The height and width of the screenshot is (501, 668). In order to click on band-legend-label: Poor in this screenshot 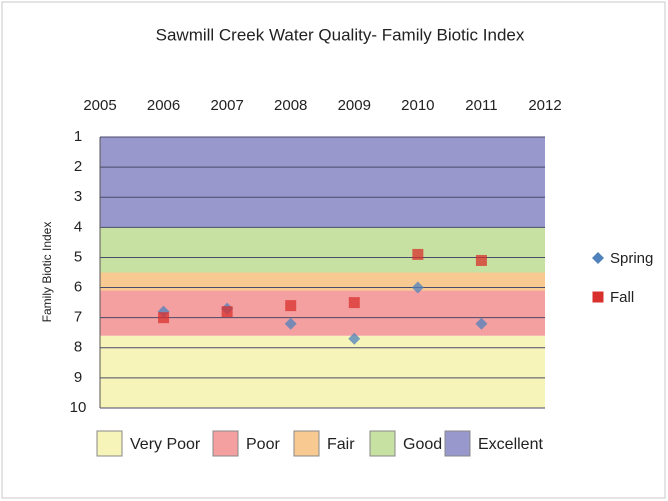, I will do `click(263, 444)`.